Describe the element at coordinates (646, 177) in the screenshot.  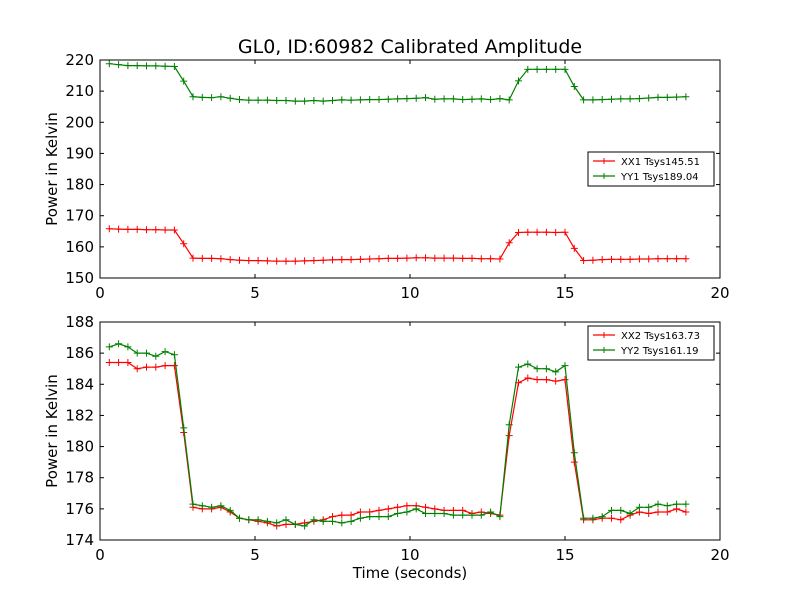
I see `legend-entry: YY1 Tsys189.04` at that location.